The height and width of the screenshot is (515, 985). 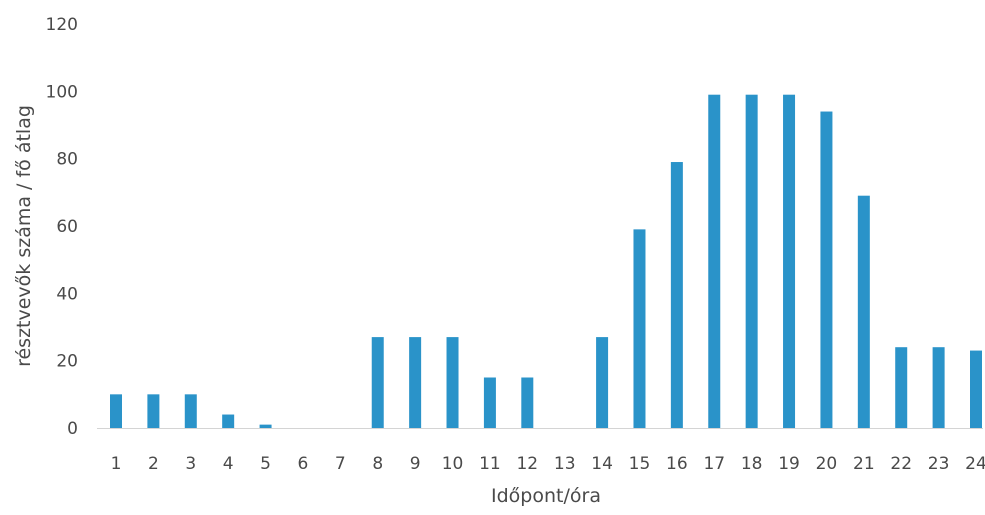 What do you see at coordinates (453, 464) in the screenshot?
I see `x-tick-label: 10` at bounding box center [453, 464].